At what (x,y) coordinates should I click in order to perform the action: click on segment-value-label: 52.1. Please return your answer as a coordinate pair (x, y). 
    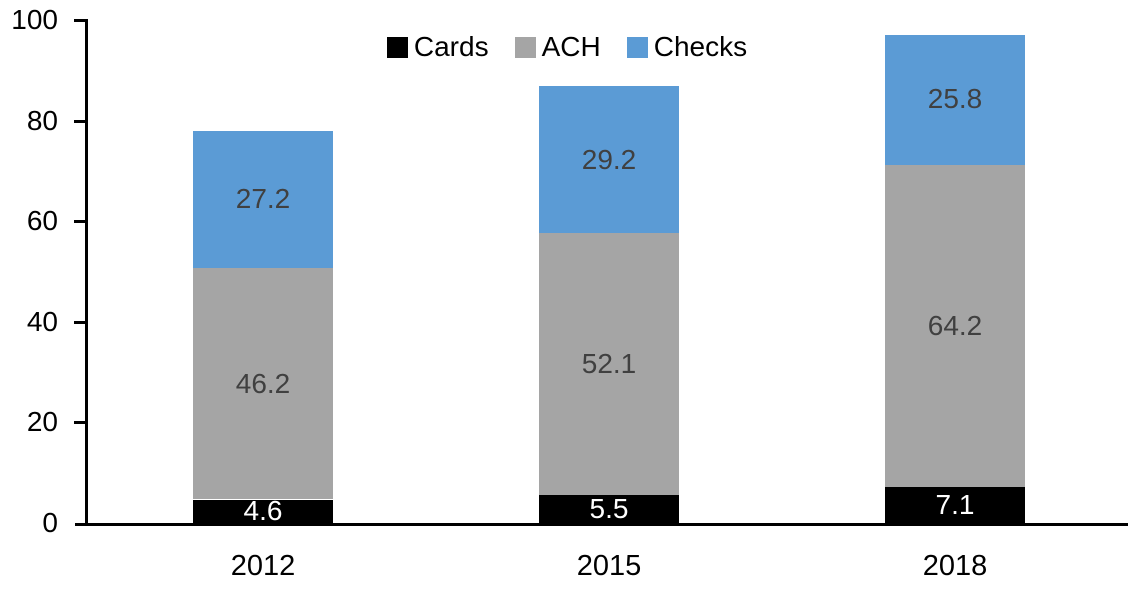
    Looking at the image, I should click on (609, 363).